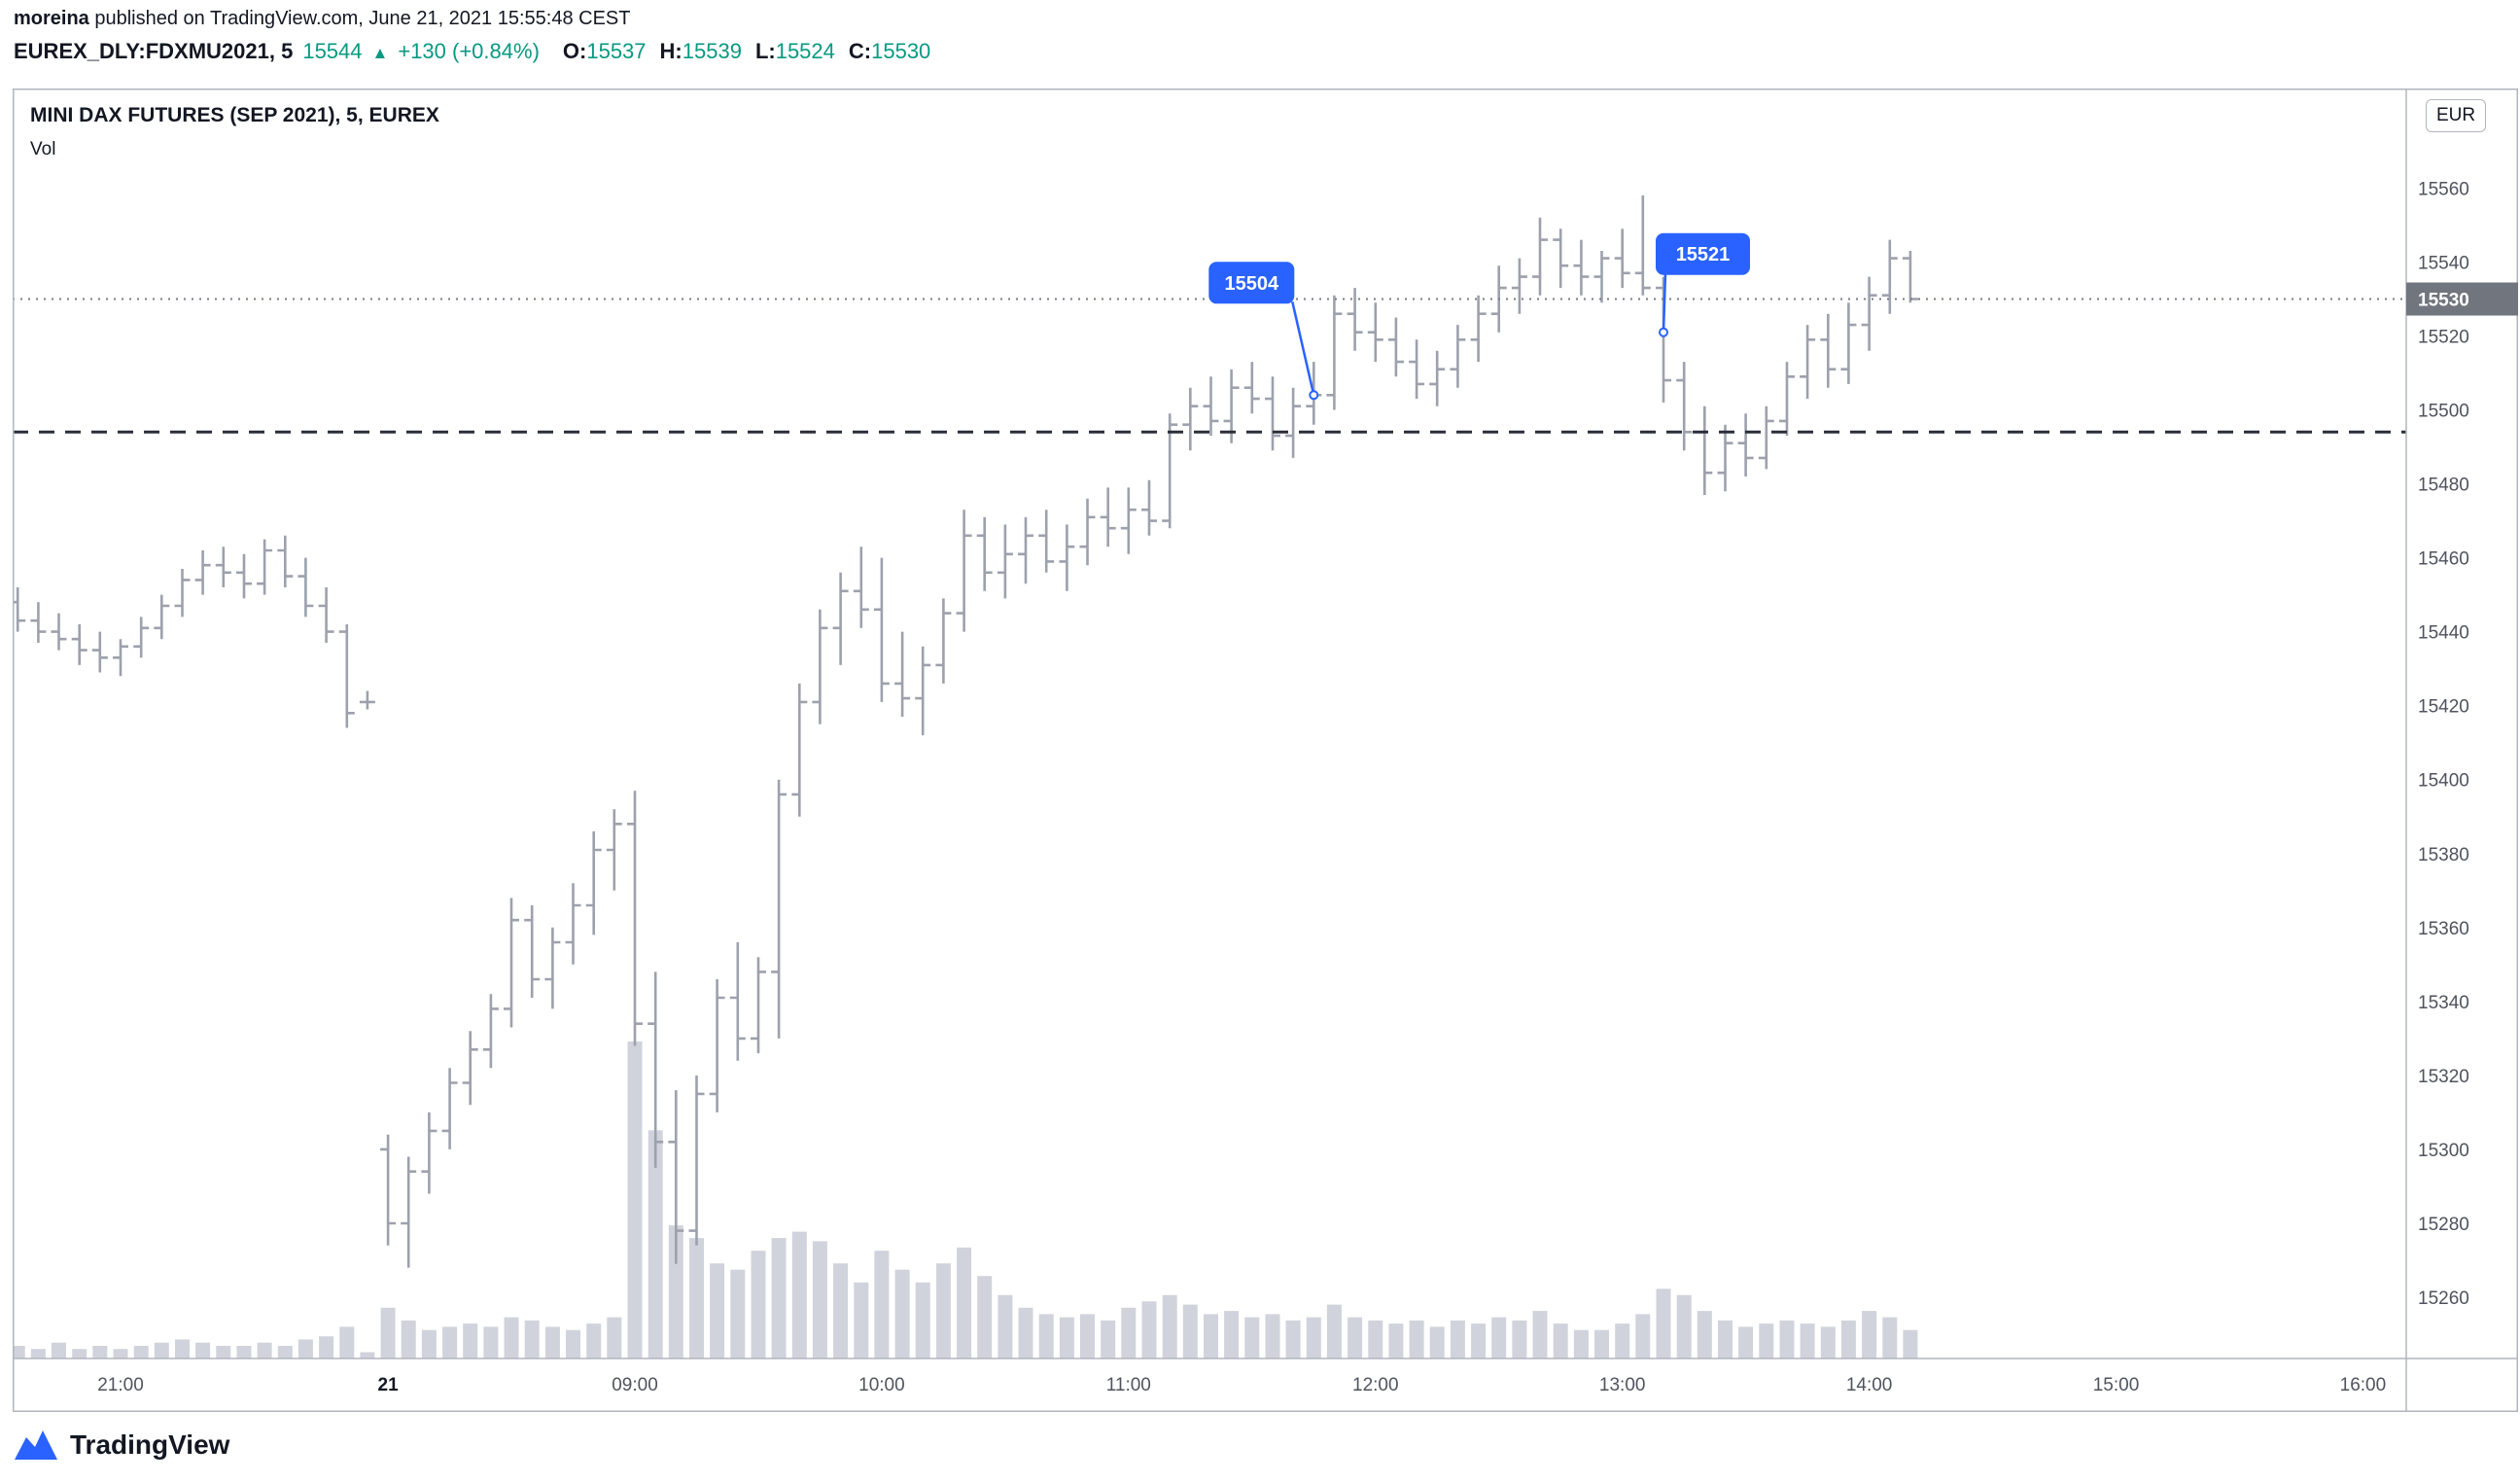 The width and height of the screenshot is (2520, 1482). What do you see at coordinates (2443, 338) in the screenshot?
I see `svg-text: 15520` at bounding box center [2443, 338].